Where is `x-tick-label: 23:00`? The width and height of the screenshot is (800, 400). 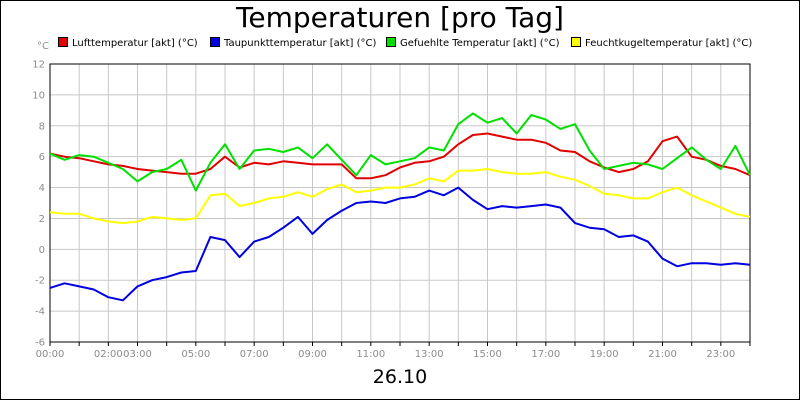 x-tick-label: 23:00 is located at coordinates (720, 354).